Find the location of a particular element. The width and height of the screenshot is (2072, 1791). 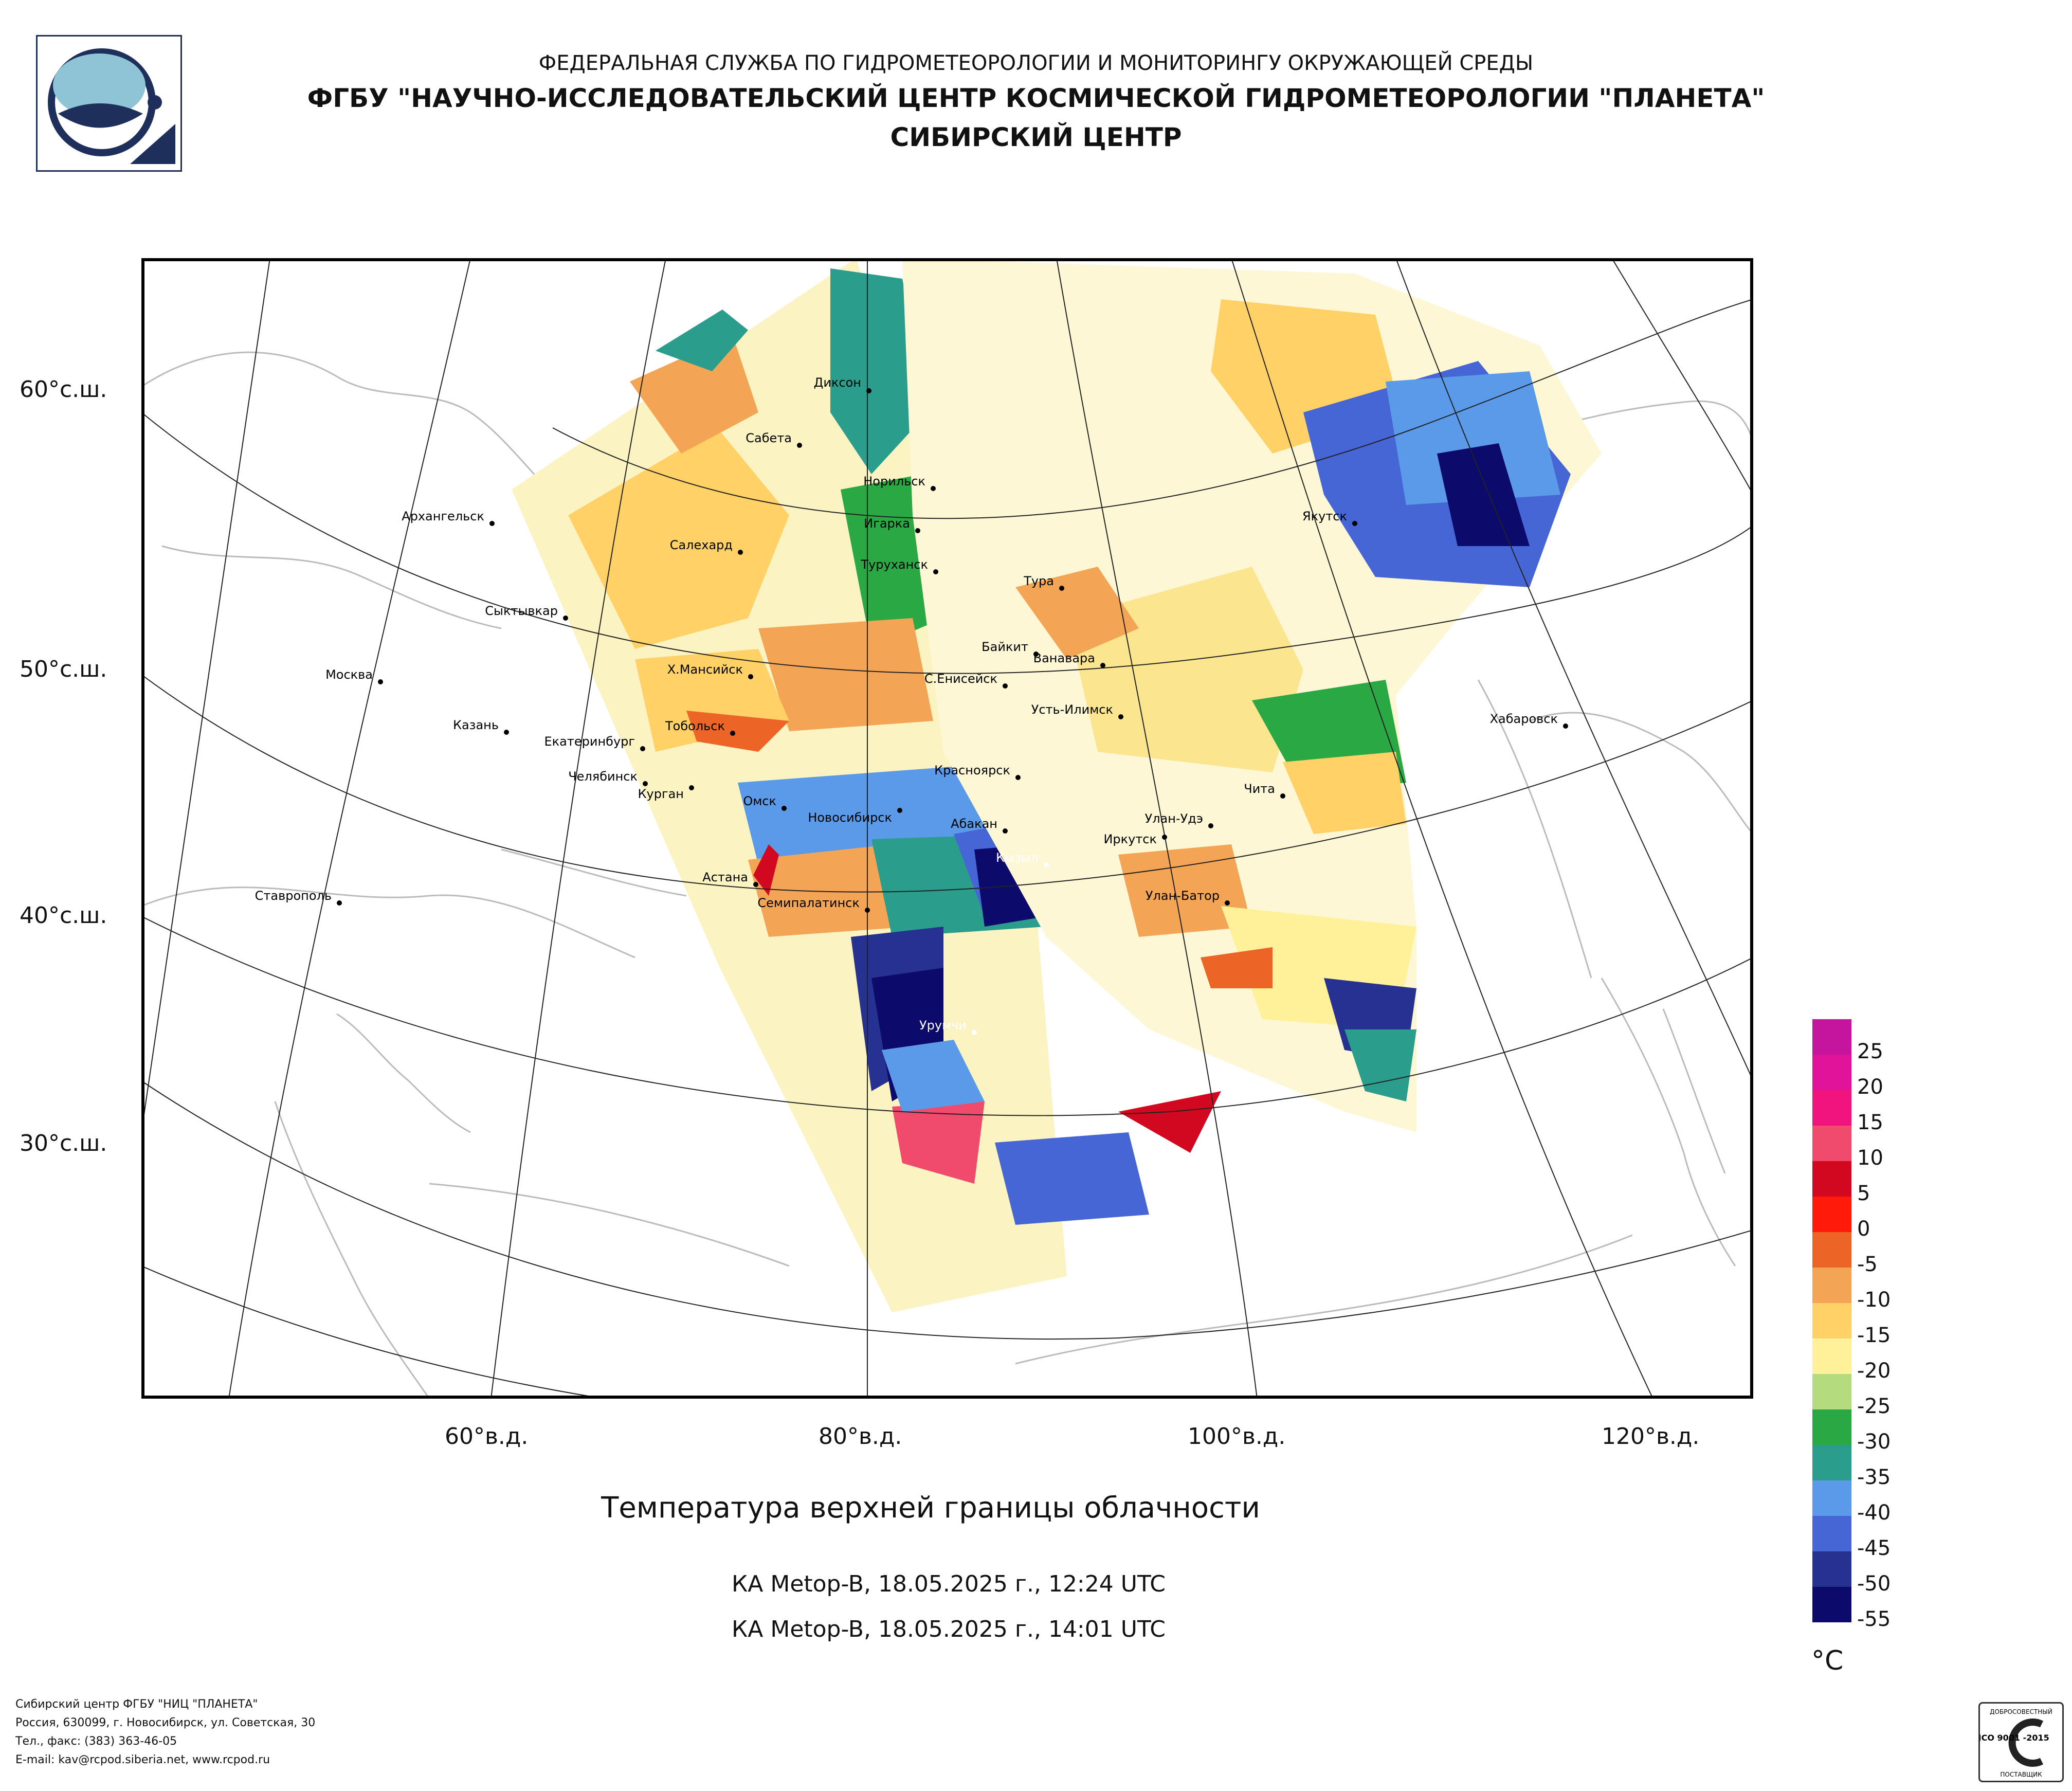

header-division: СИБИРСКИЙ ЦЕНТР is located at coordinates (1036, 137).